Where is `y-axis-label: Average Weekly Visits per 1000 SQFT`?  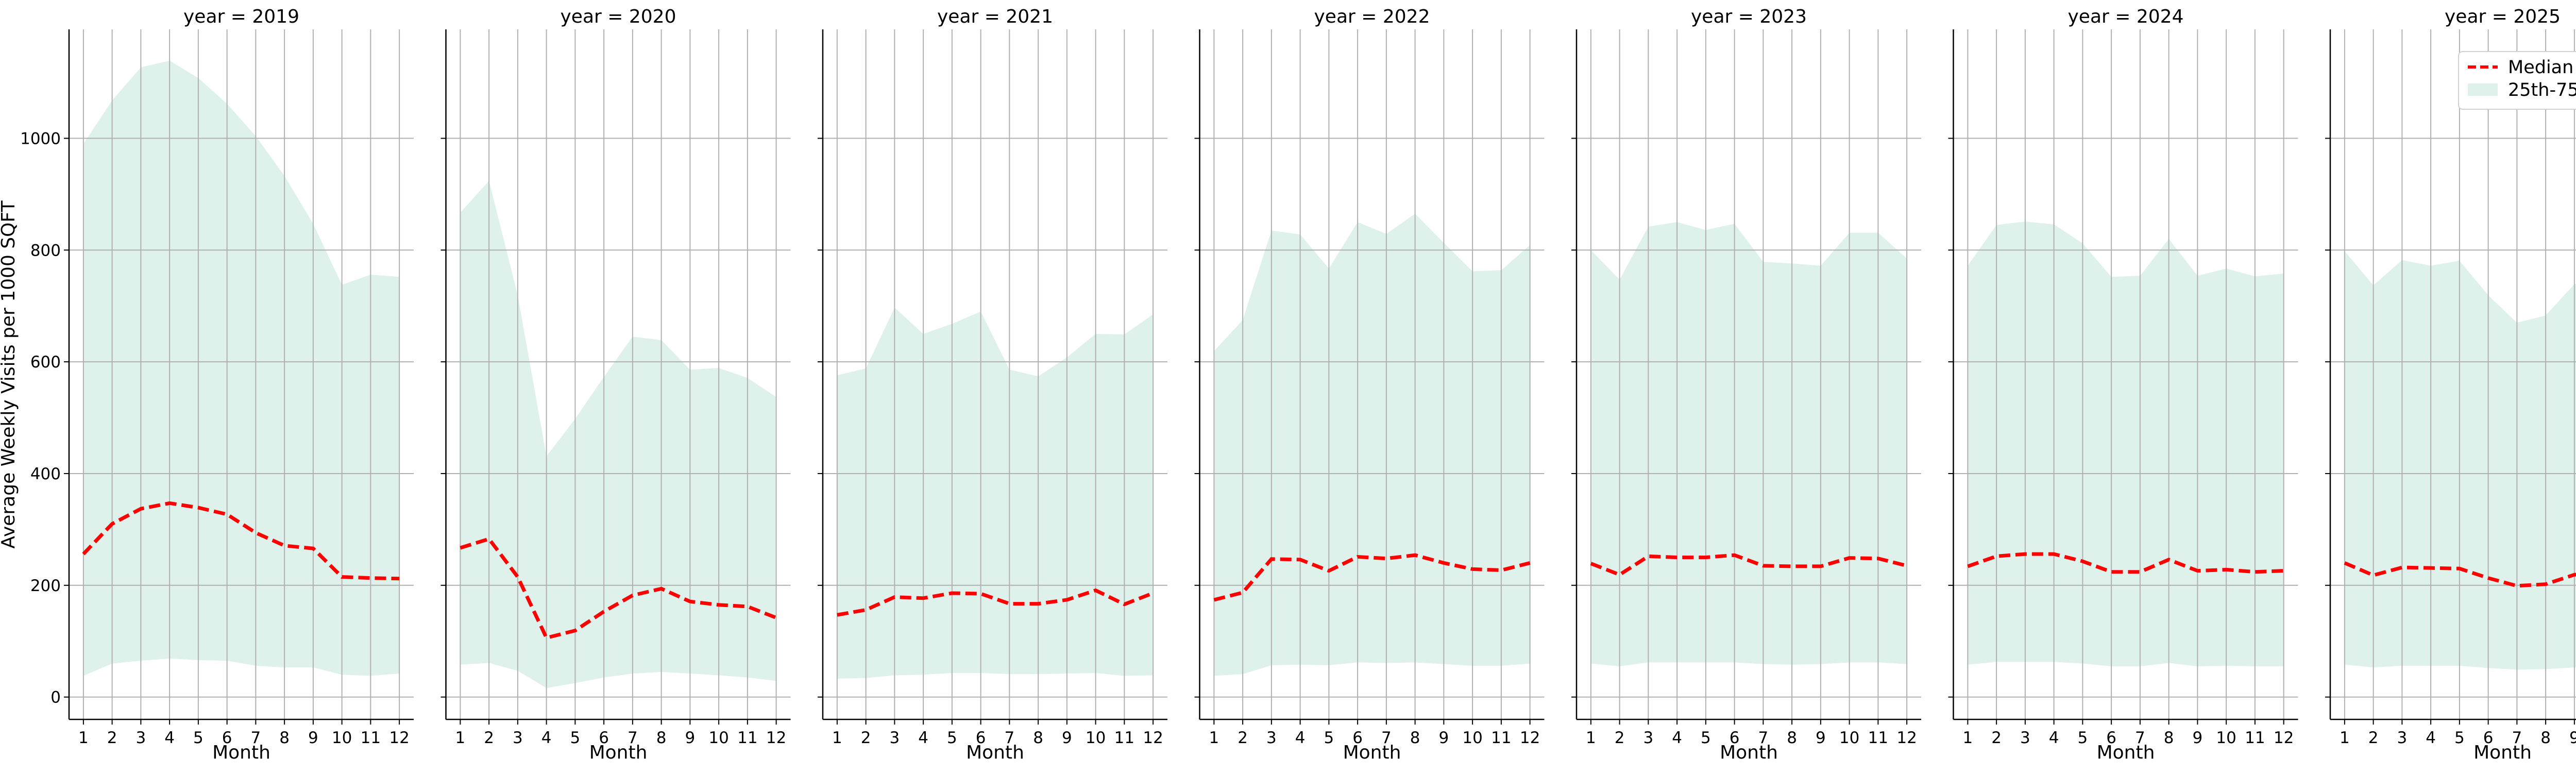 y-axis-label: Average Weekly Visits per 1000 SQFT is located at coordinates (9, 374).